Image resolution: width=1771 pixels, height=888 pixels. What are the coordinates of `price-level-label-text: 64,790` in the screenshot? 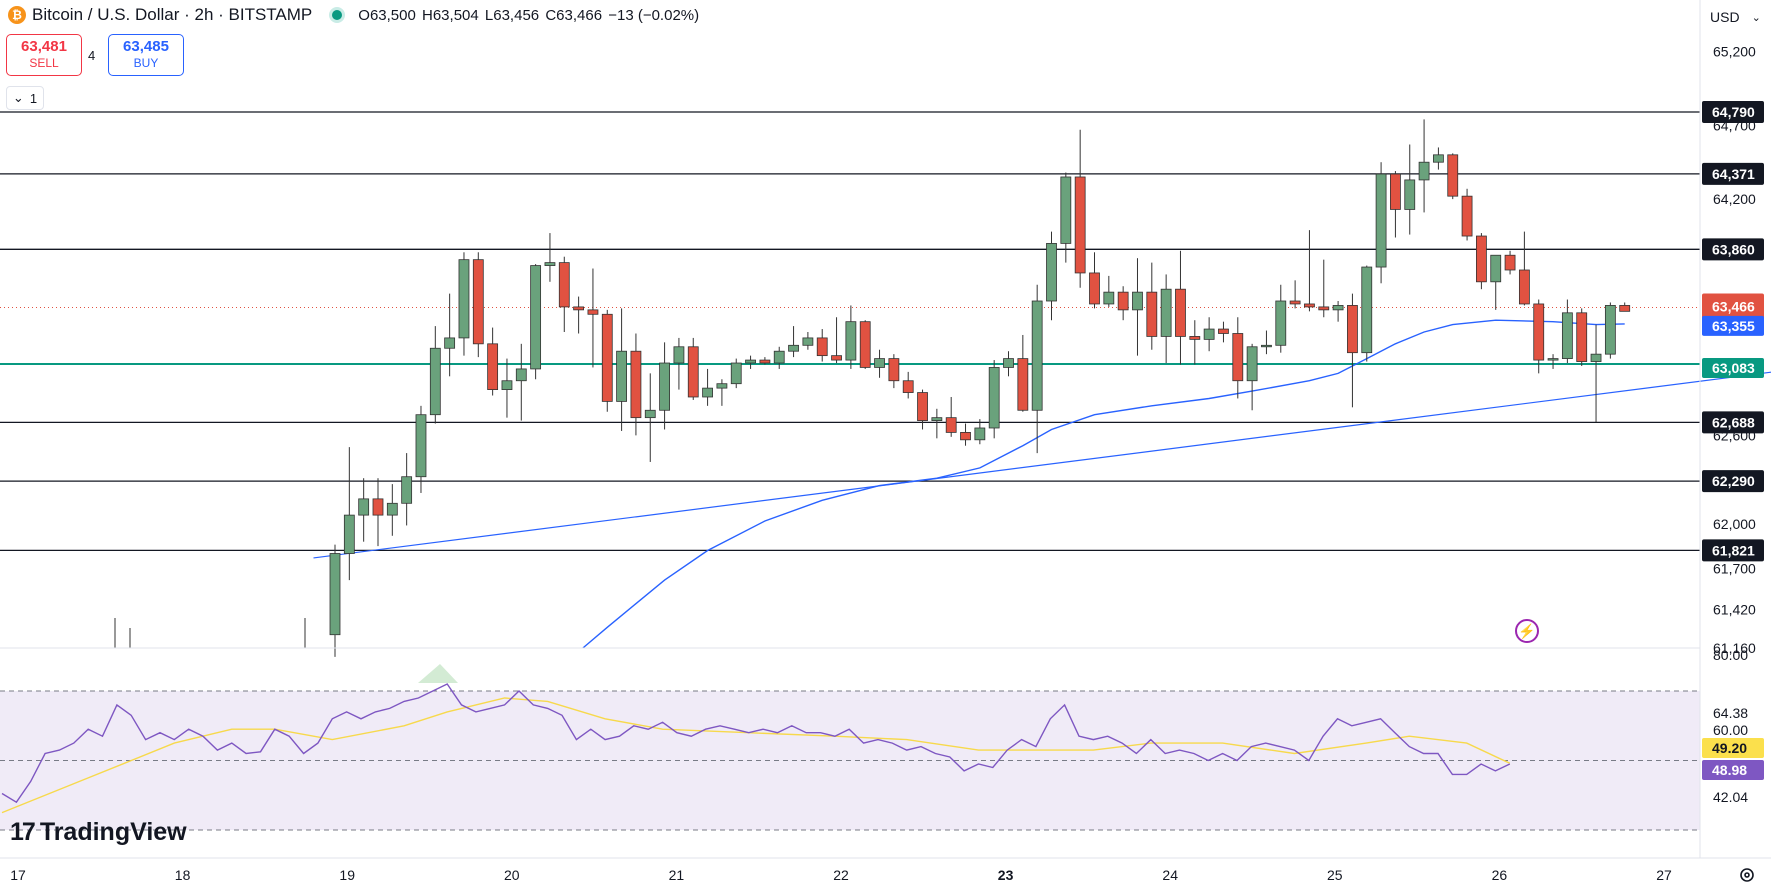 It's located at (1733, 112).